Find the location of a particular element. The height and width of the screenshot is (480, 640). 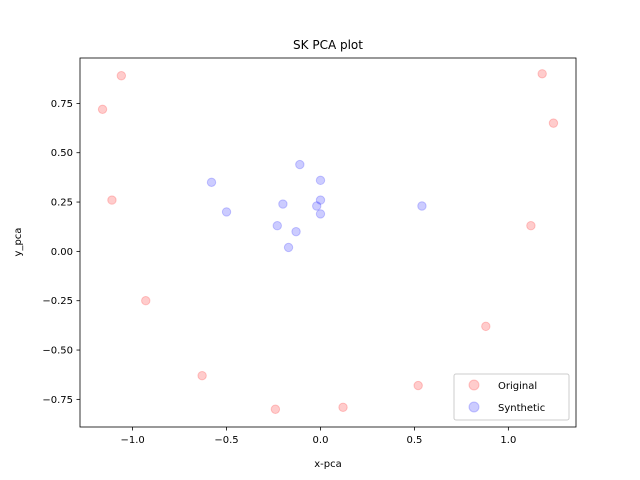

x-axis-label: x-pca is located at coordinates (328, 464).